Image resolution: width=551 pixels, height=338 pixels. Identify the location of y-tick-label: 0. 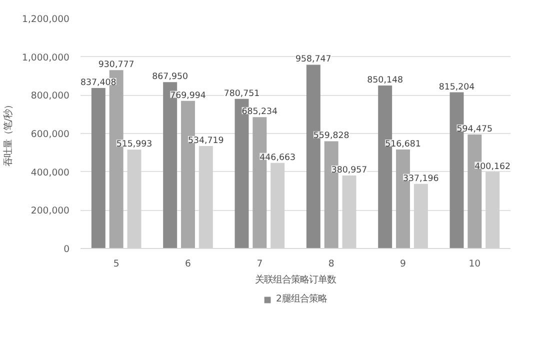
(67, 249).